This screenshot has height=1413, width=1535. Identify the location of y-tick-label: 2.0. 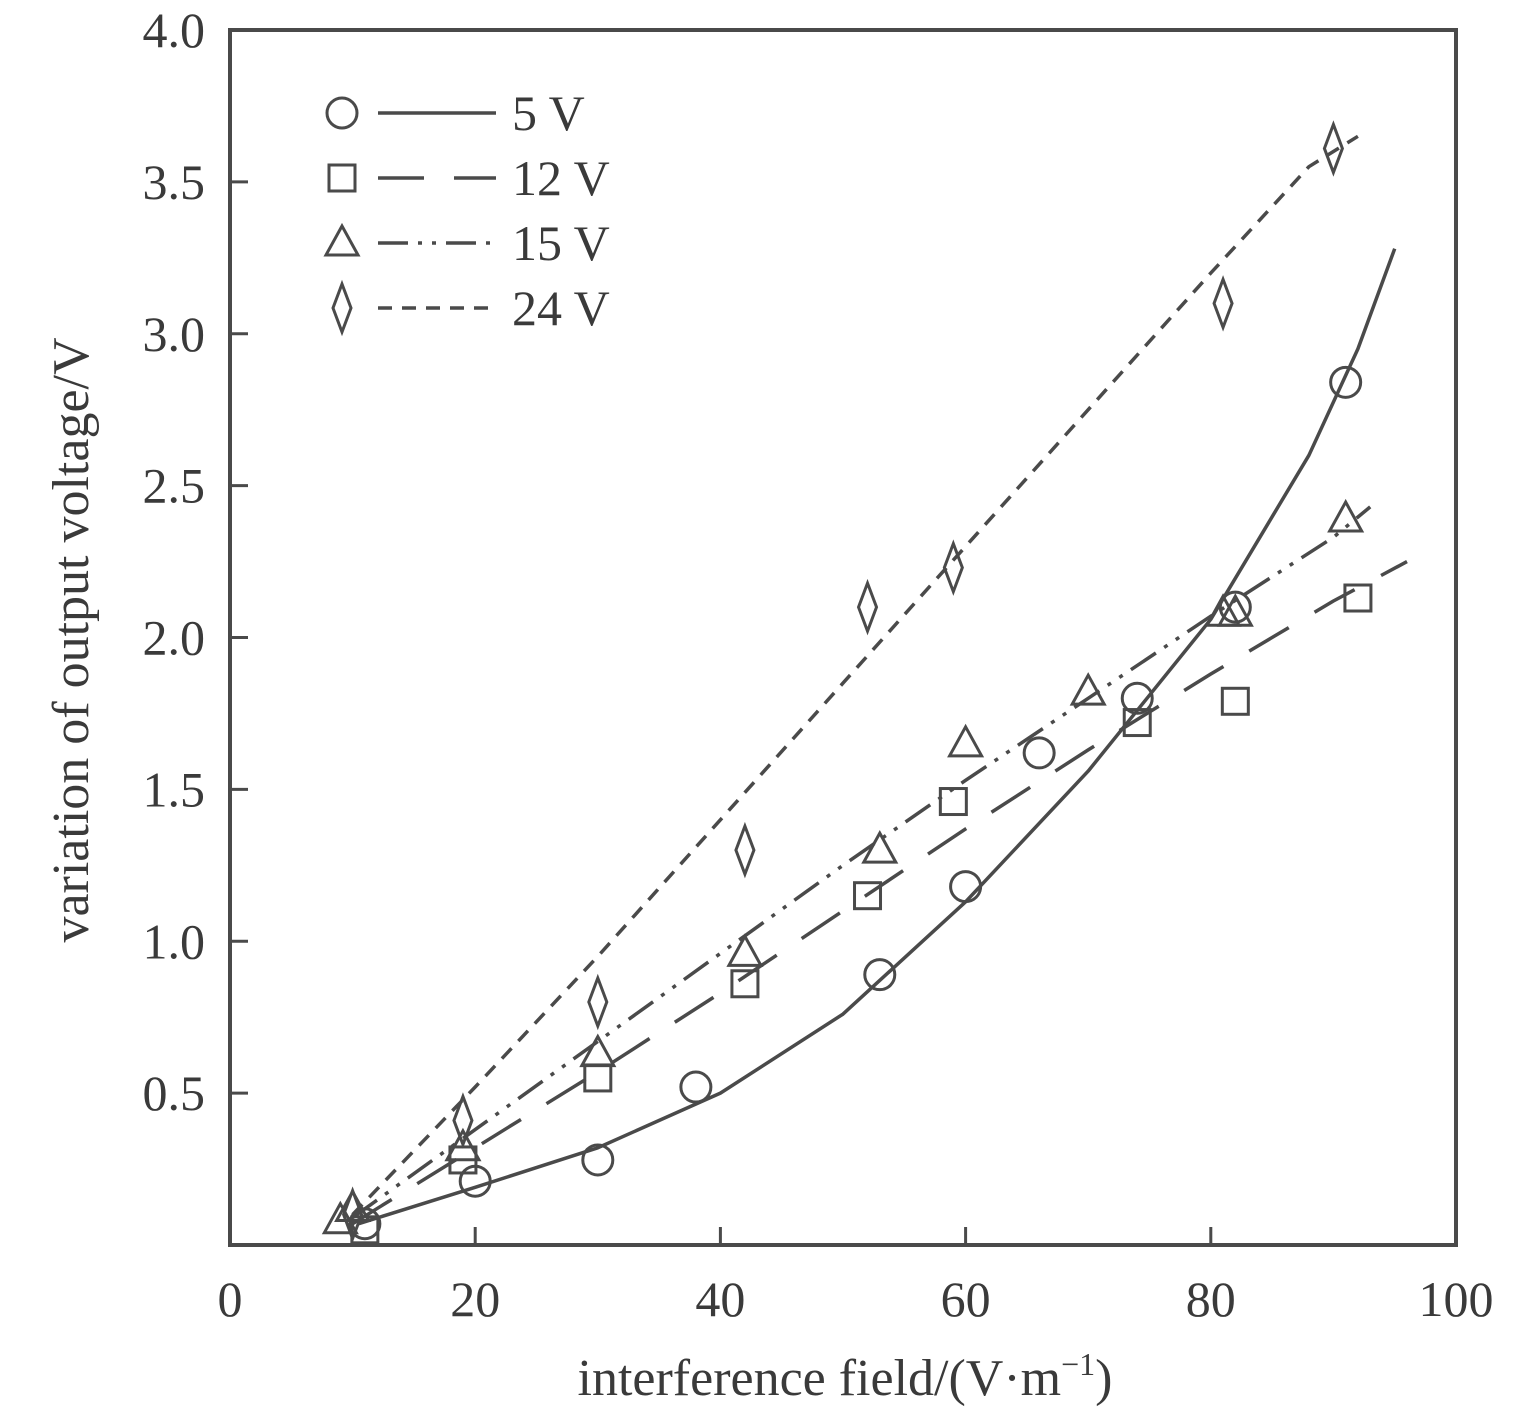
(174, 638).